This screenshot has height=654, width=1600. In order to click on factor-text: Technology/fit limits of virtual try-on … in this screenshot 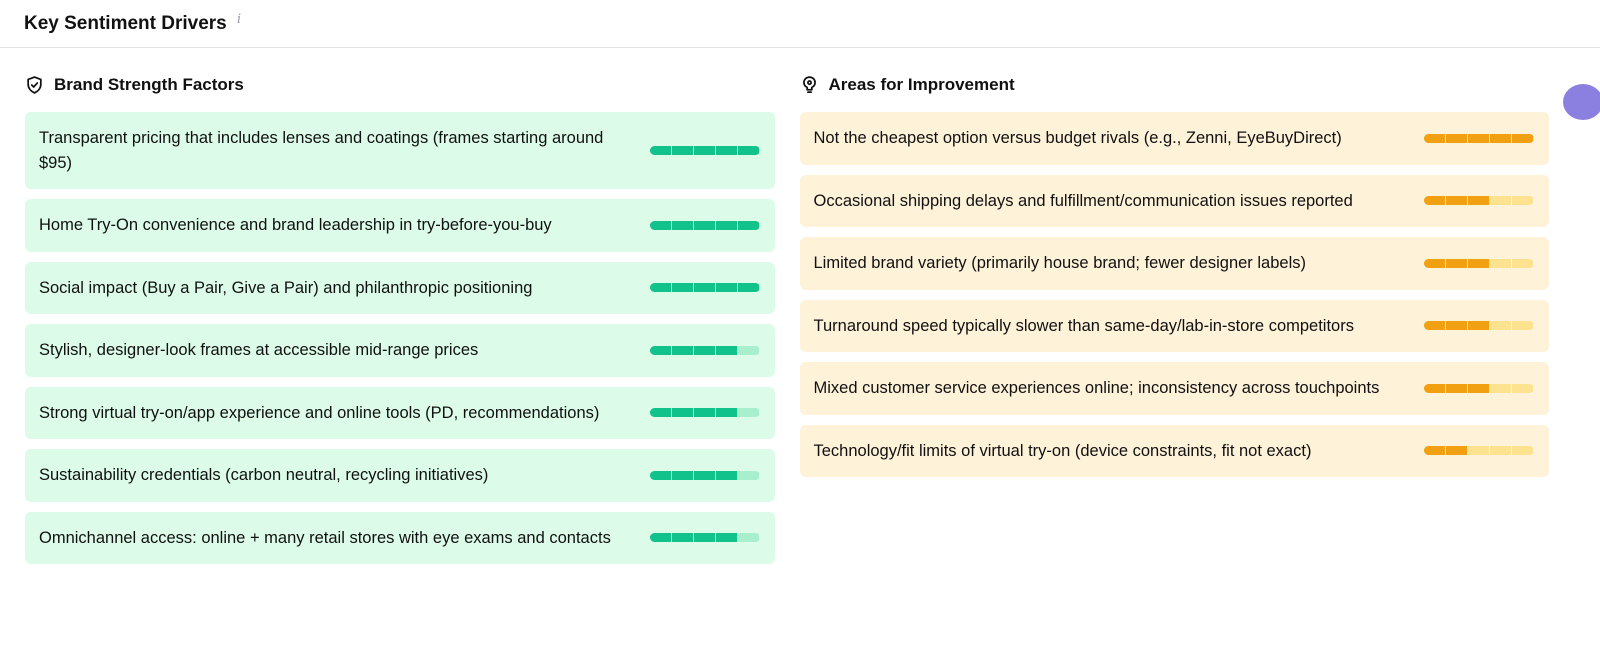, I will do `click(1062, 450)`.